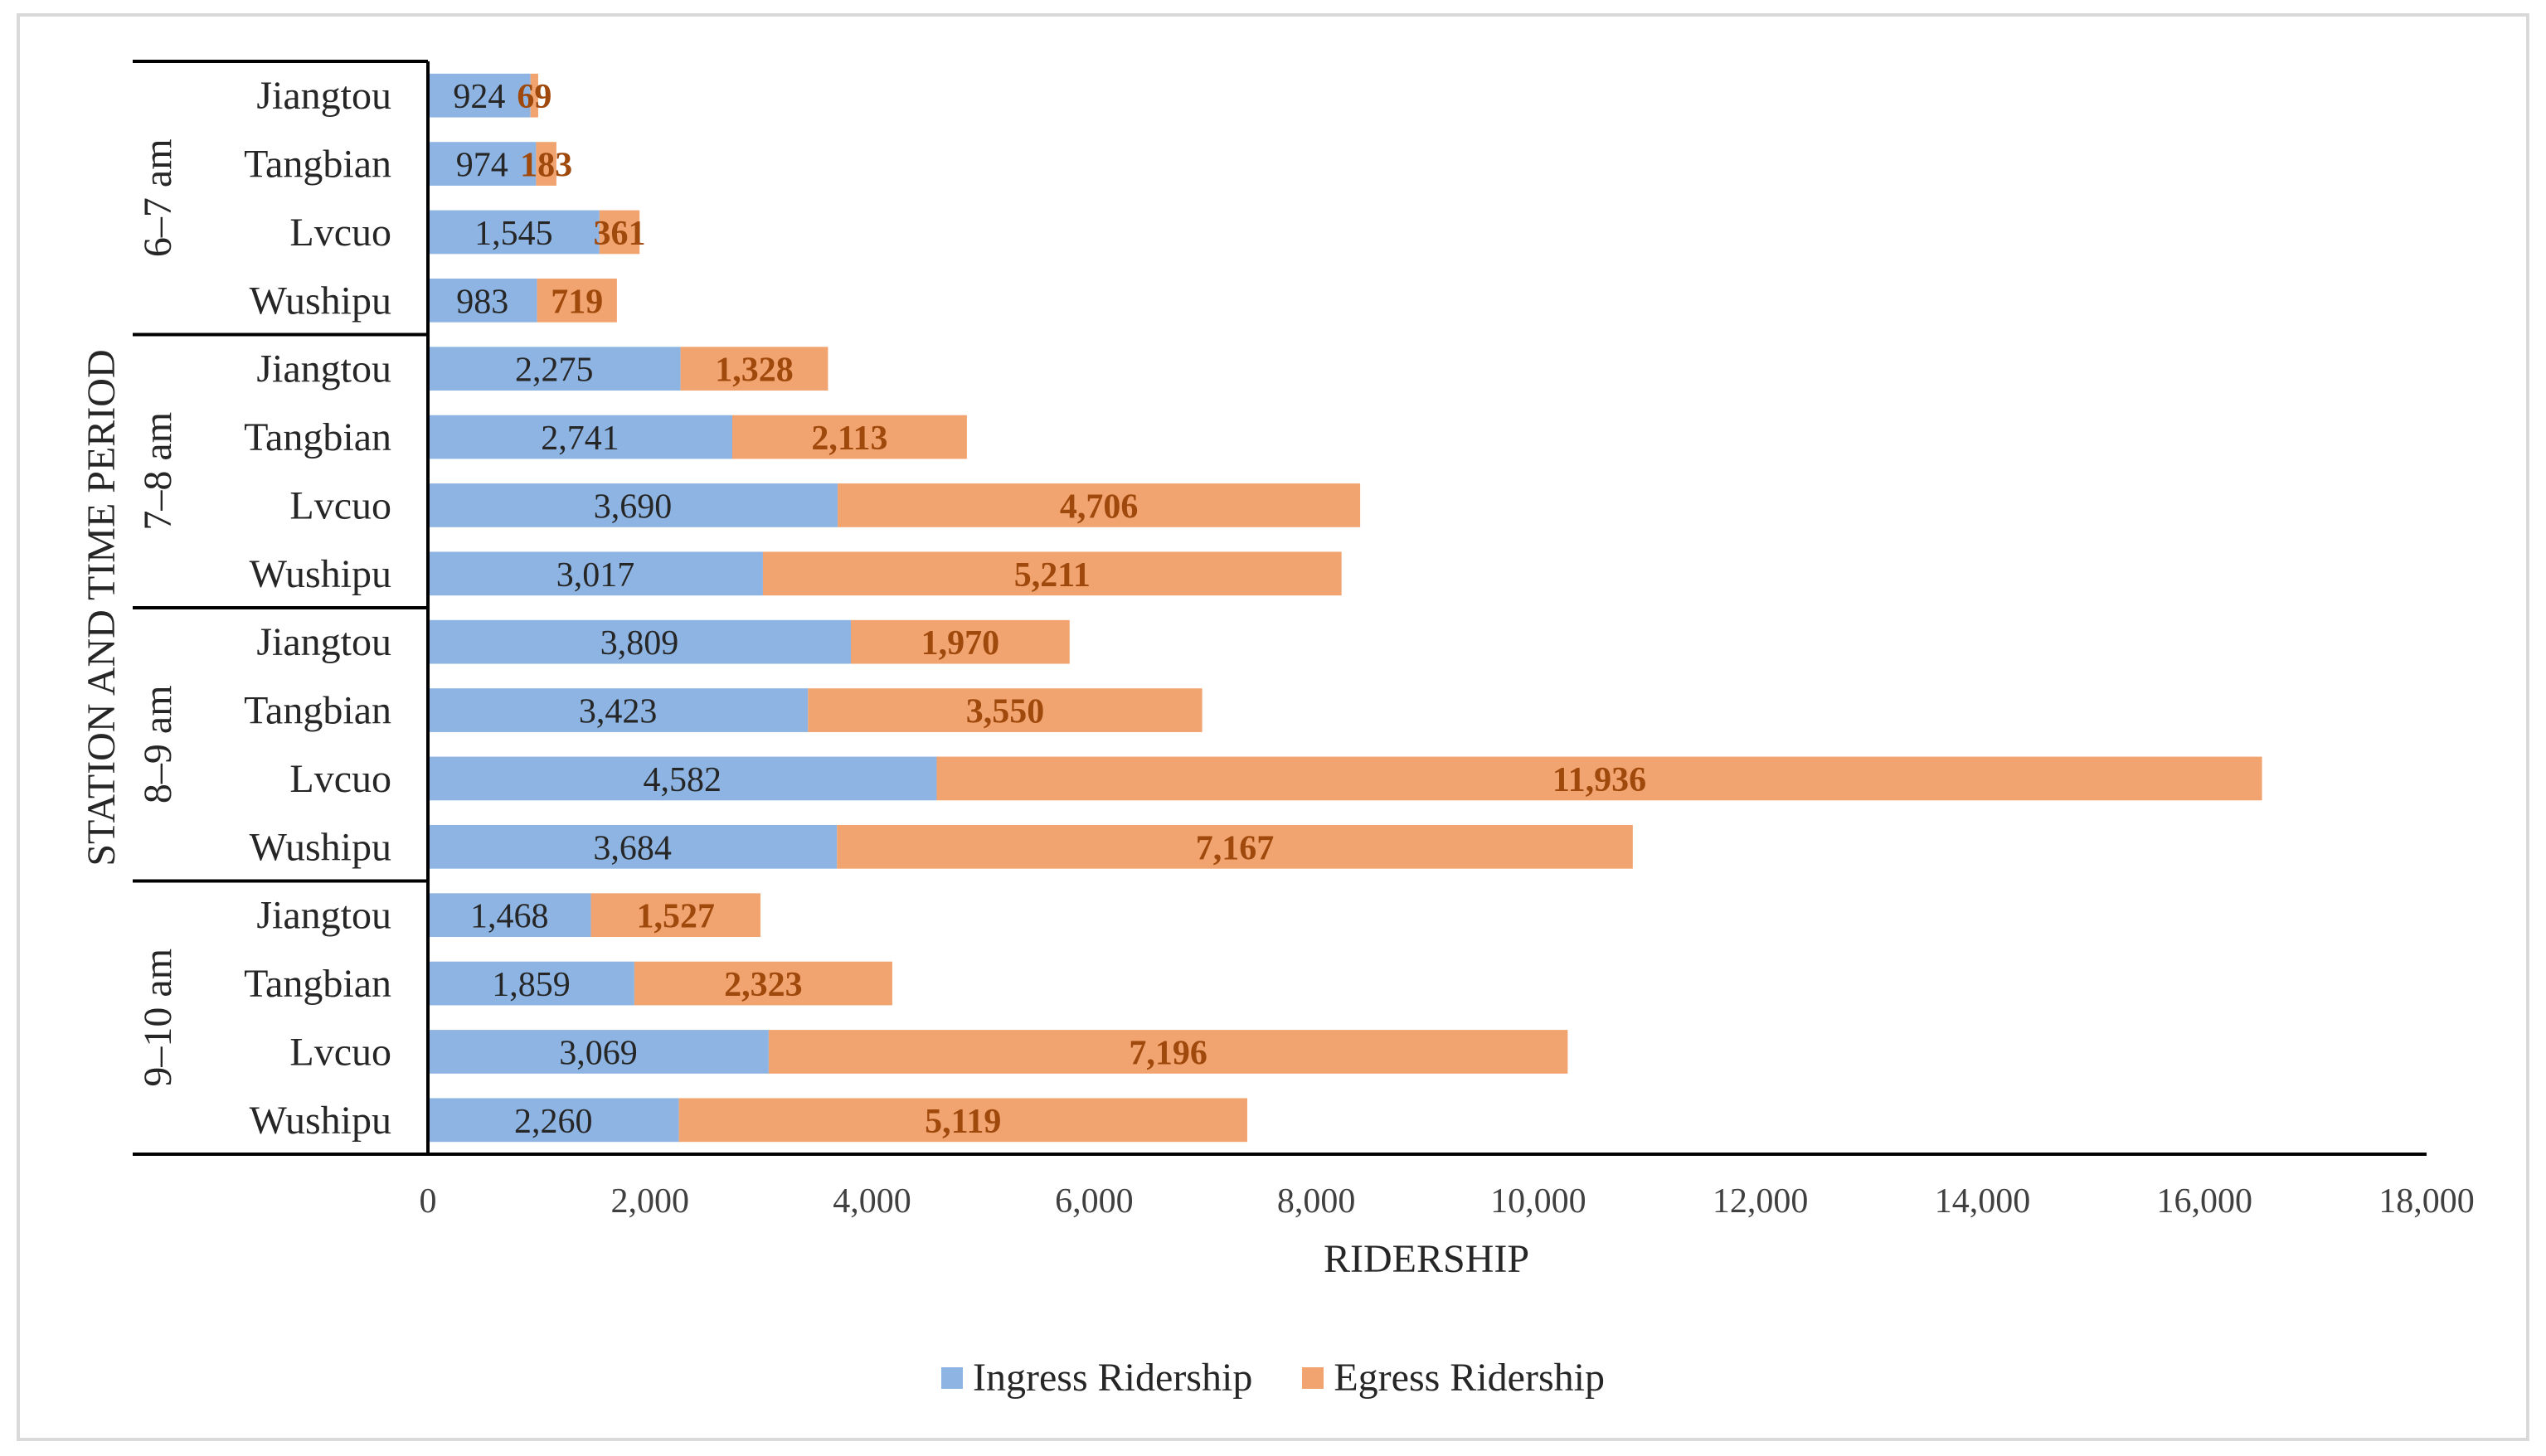 This screenshot has height=1456, width=2546. I want to click on legend-item-ingress: Ingress Ridership, so click(1096, 1377).